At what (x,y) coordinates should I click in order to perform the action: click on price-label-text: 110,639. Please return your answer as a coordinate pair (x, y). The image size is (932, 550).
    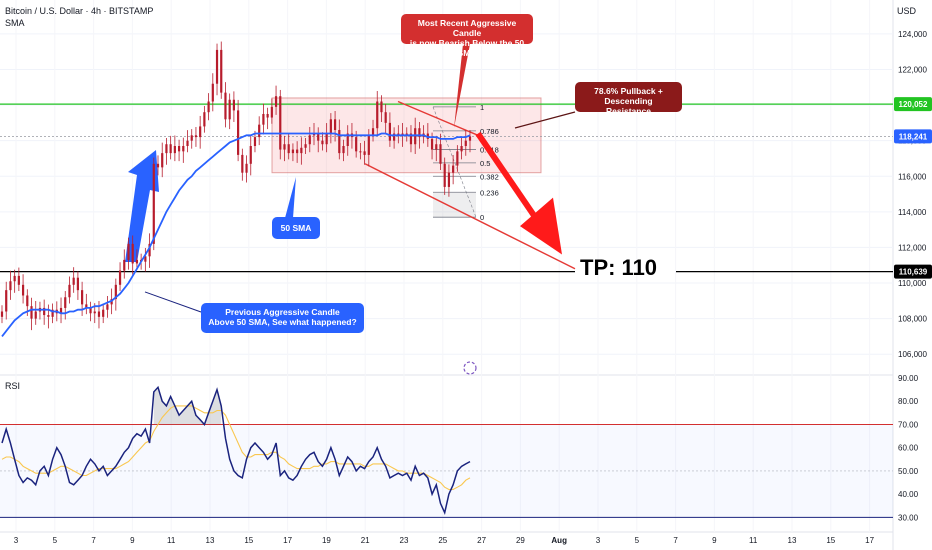
    Looking at the image, I should click on (913, 272).